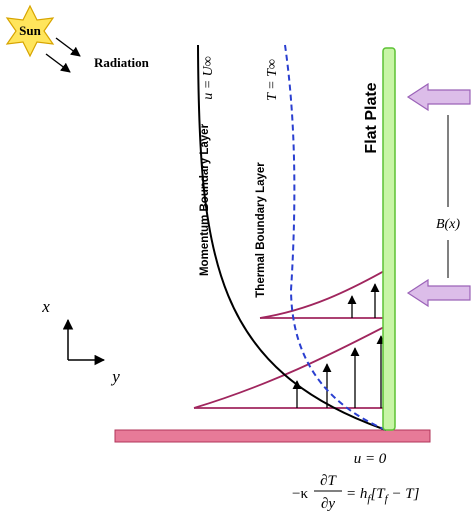 The height and width of the screenshot is (515, 474). I want to click on y-axis-label: y, so click(115, 376).